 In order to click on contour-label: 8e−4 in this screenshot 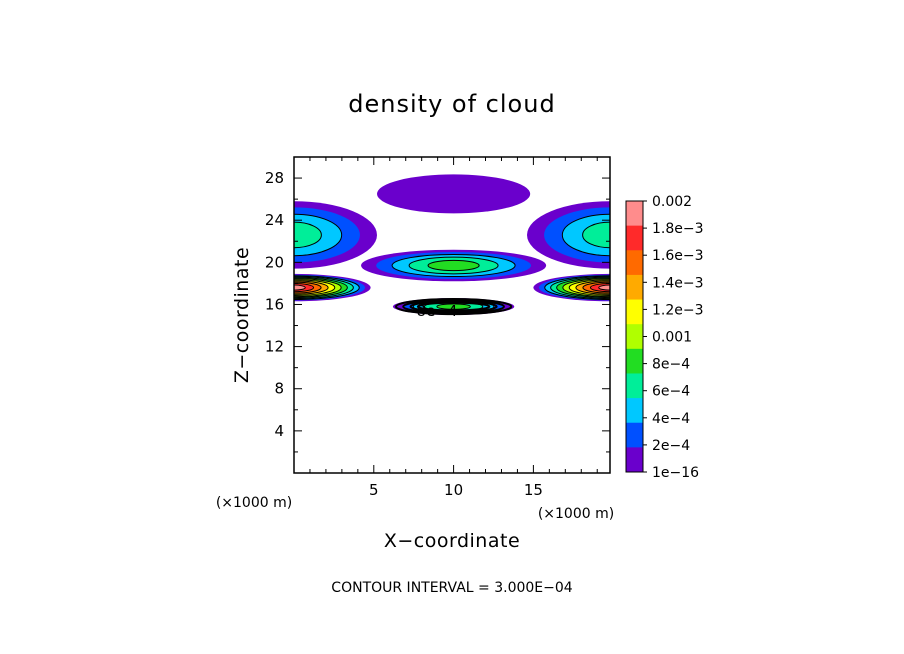, I will do `click(437, 311)`.